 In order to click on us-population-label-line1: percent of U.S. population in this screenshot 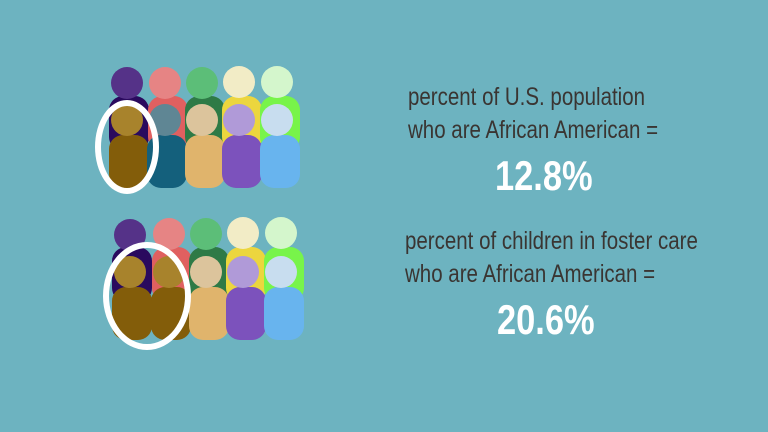, I will do `click(527, 97)`.